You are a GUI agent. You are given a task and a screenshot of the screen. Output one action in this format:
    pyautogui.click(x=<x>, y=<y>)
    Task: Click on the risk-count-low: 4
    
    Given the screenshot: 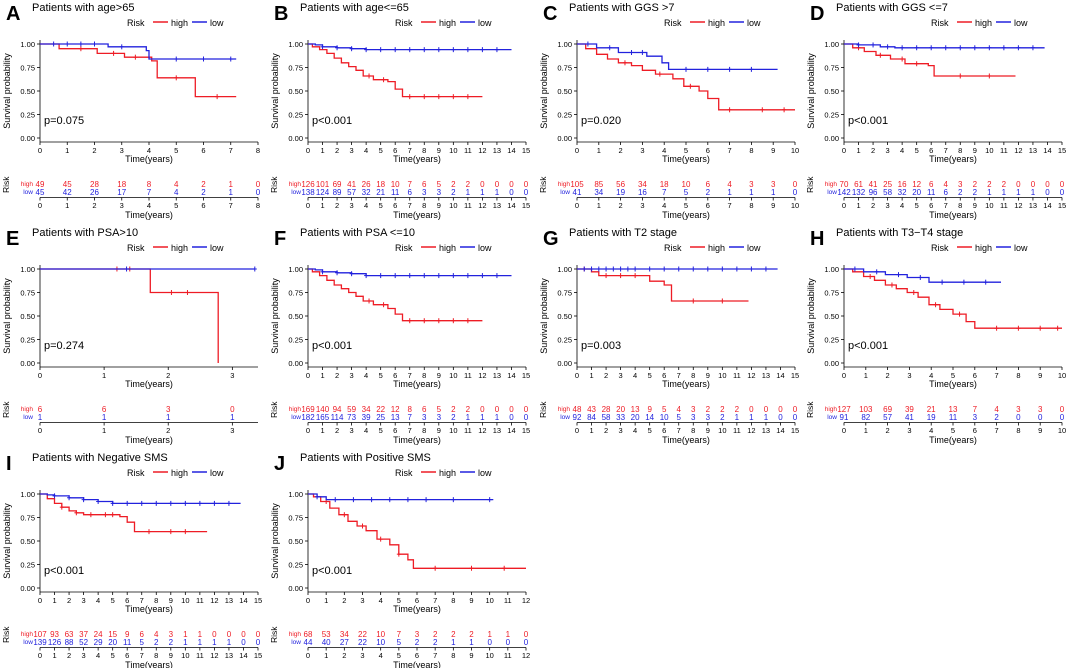 What is the action you would take?
    pyautogui.click(x=176, y=192)
    